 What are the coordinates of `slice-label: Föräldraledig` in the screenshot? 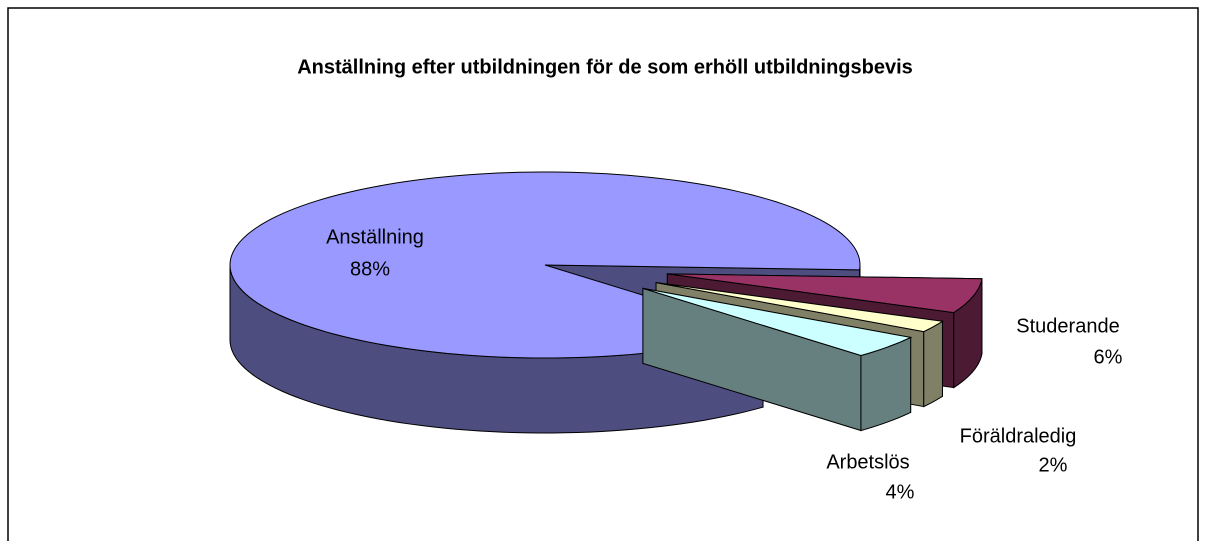 It's located at (1018, 436).